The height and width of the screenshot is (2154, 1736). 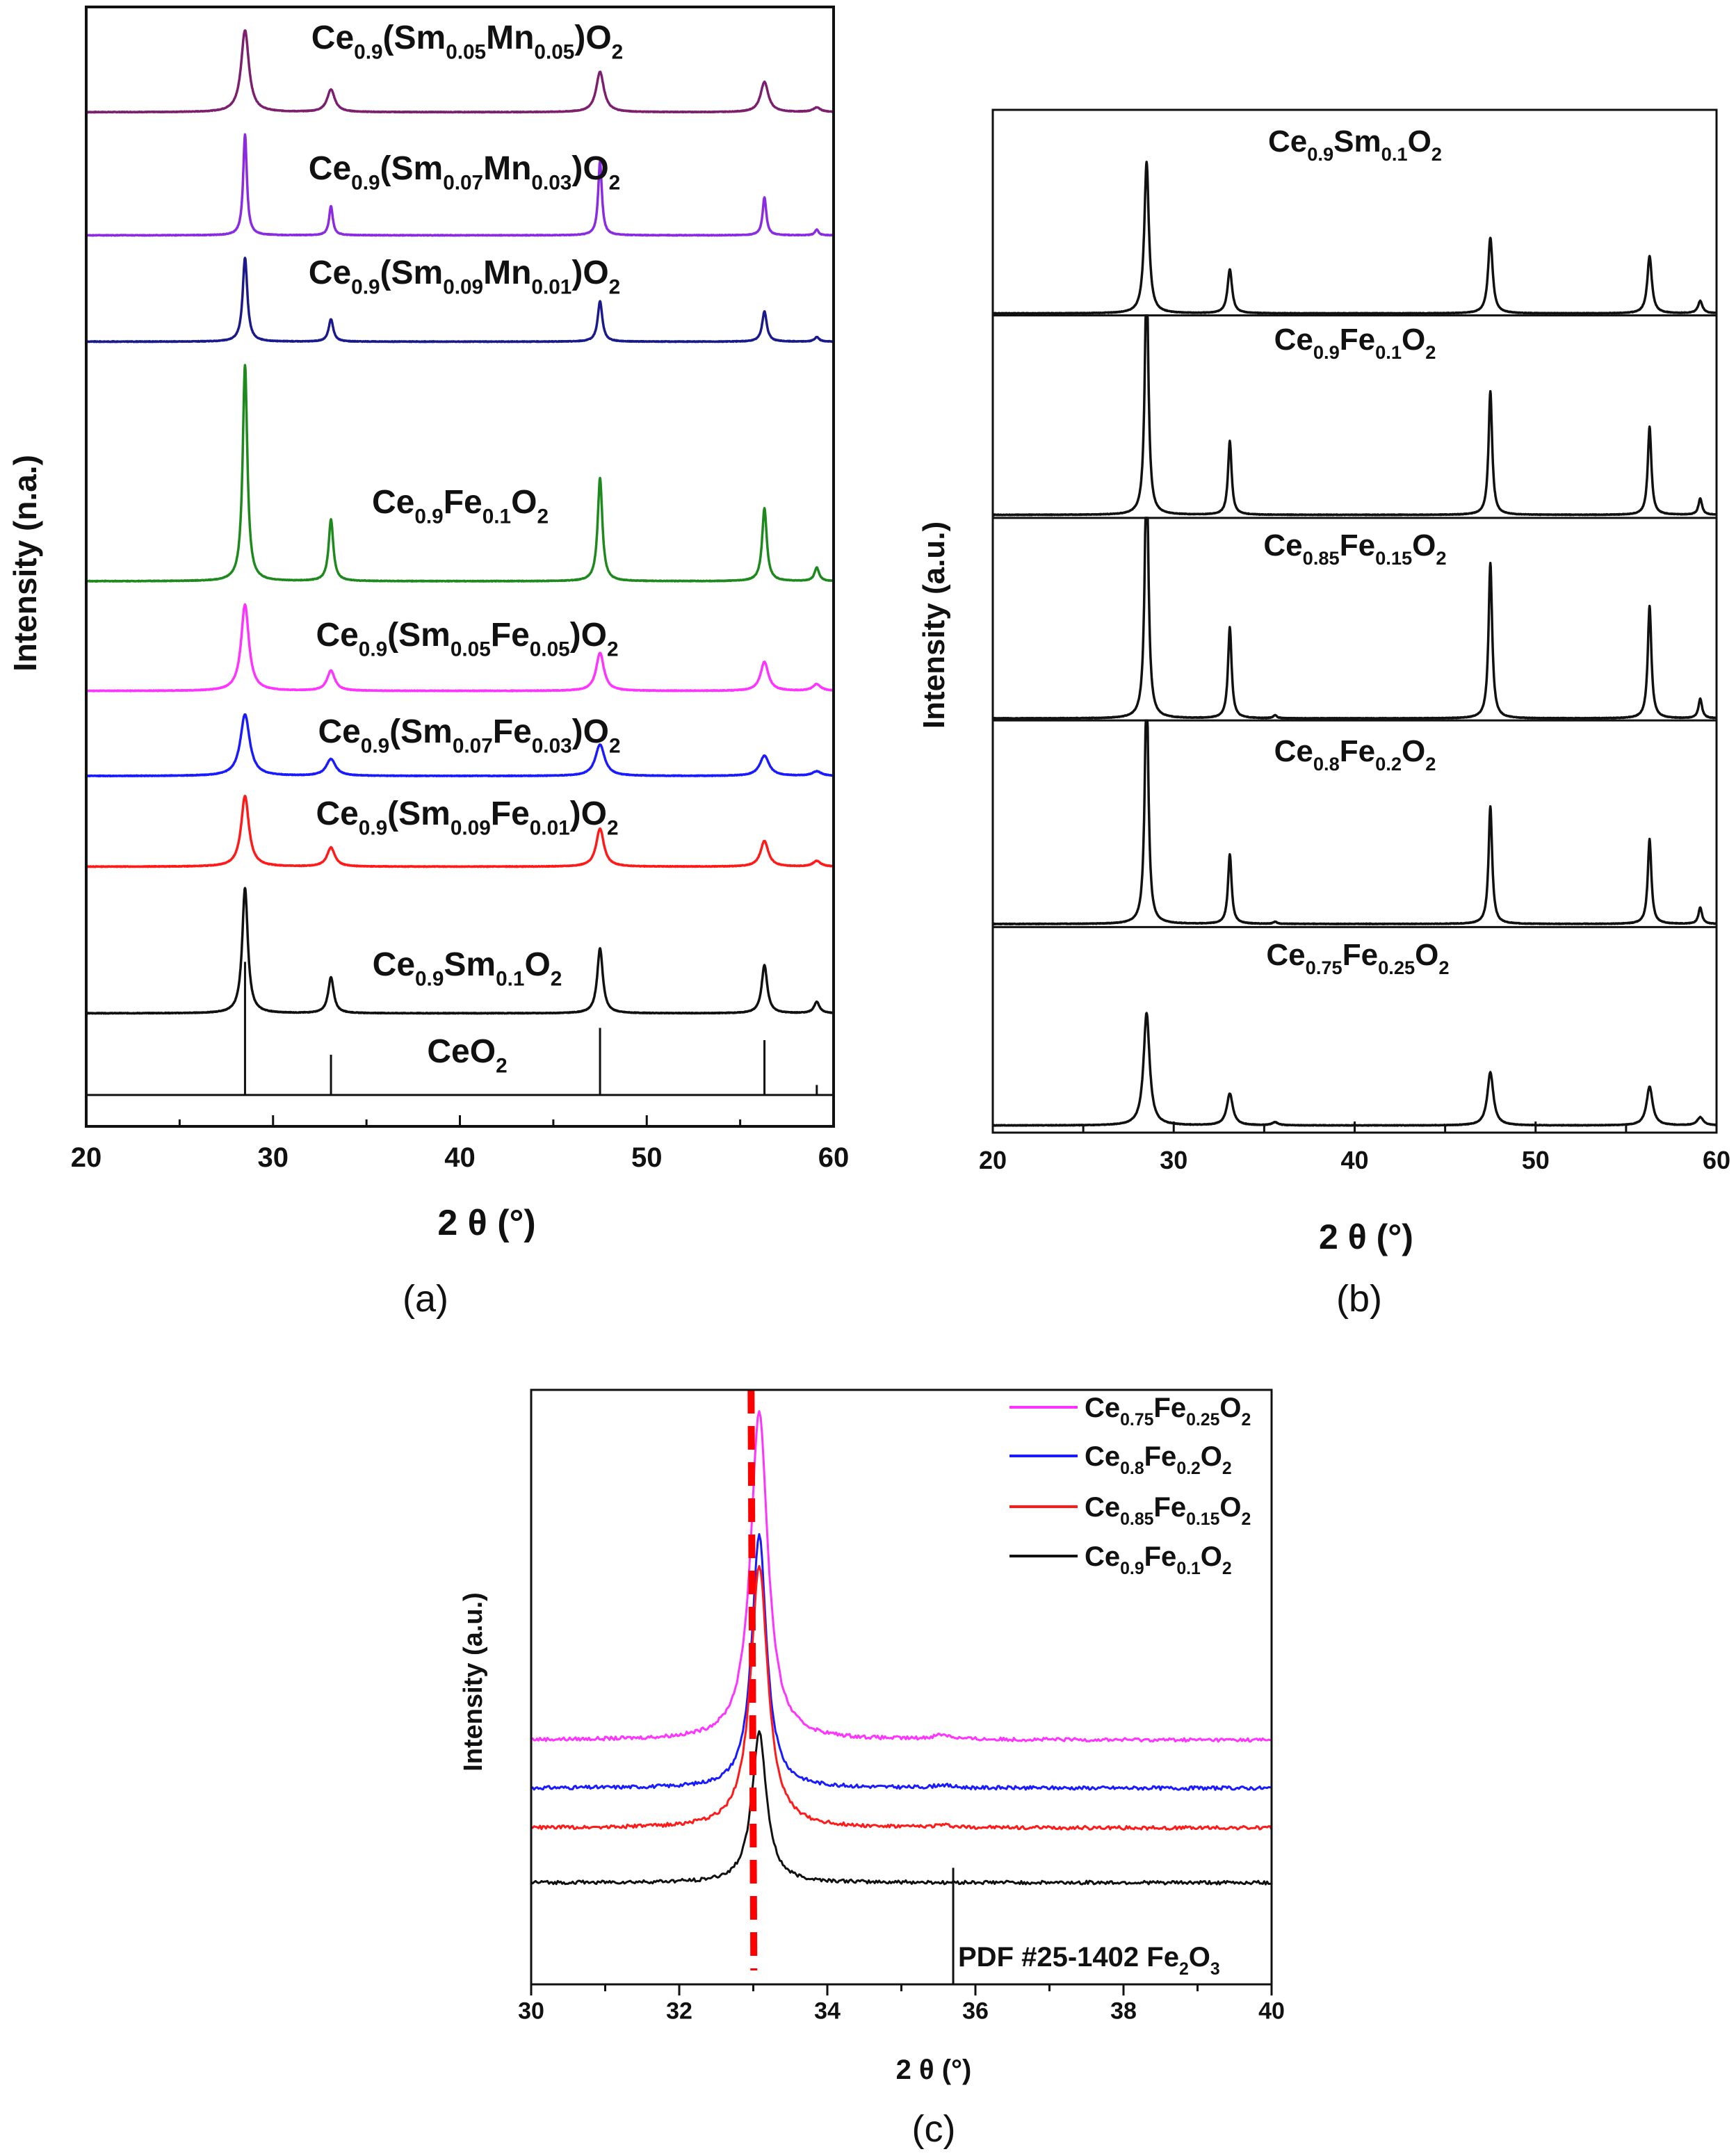 What do you see at coordinates (469, 735) in the screenshot?
I see `series-label: Ce0.9(Sm0.07Fe0.03)O2` at bounding box center [469, 735].